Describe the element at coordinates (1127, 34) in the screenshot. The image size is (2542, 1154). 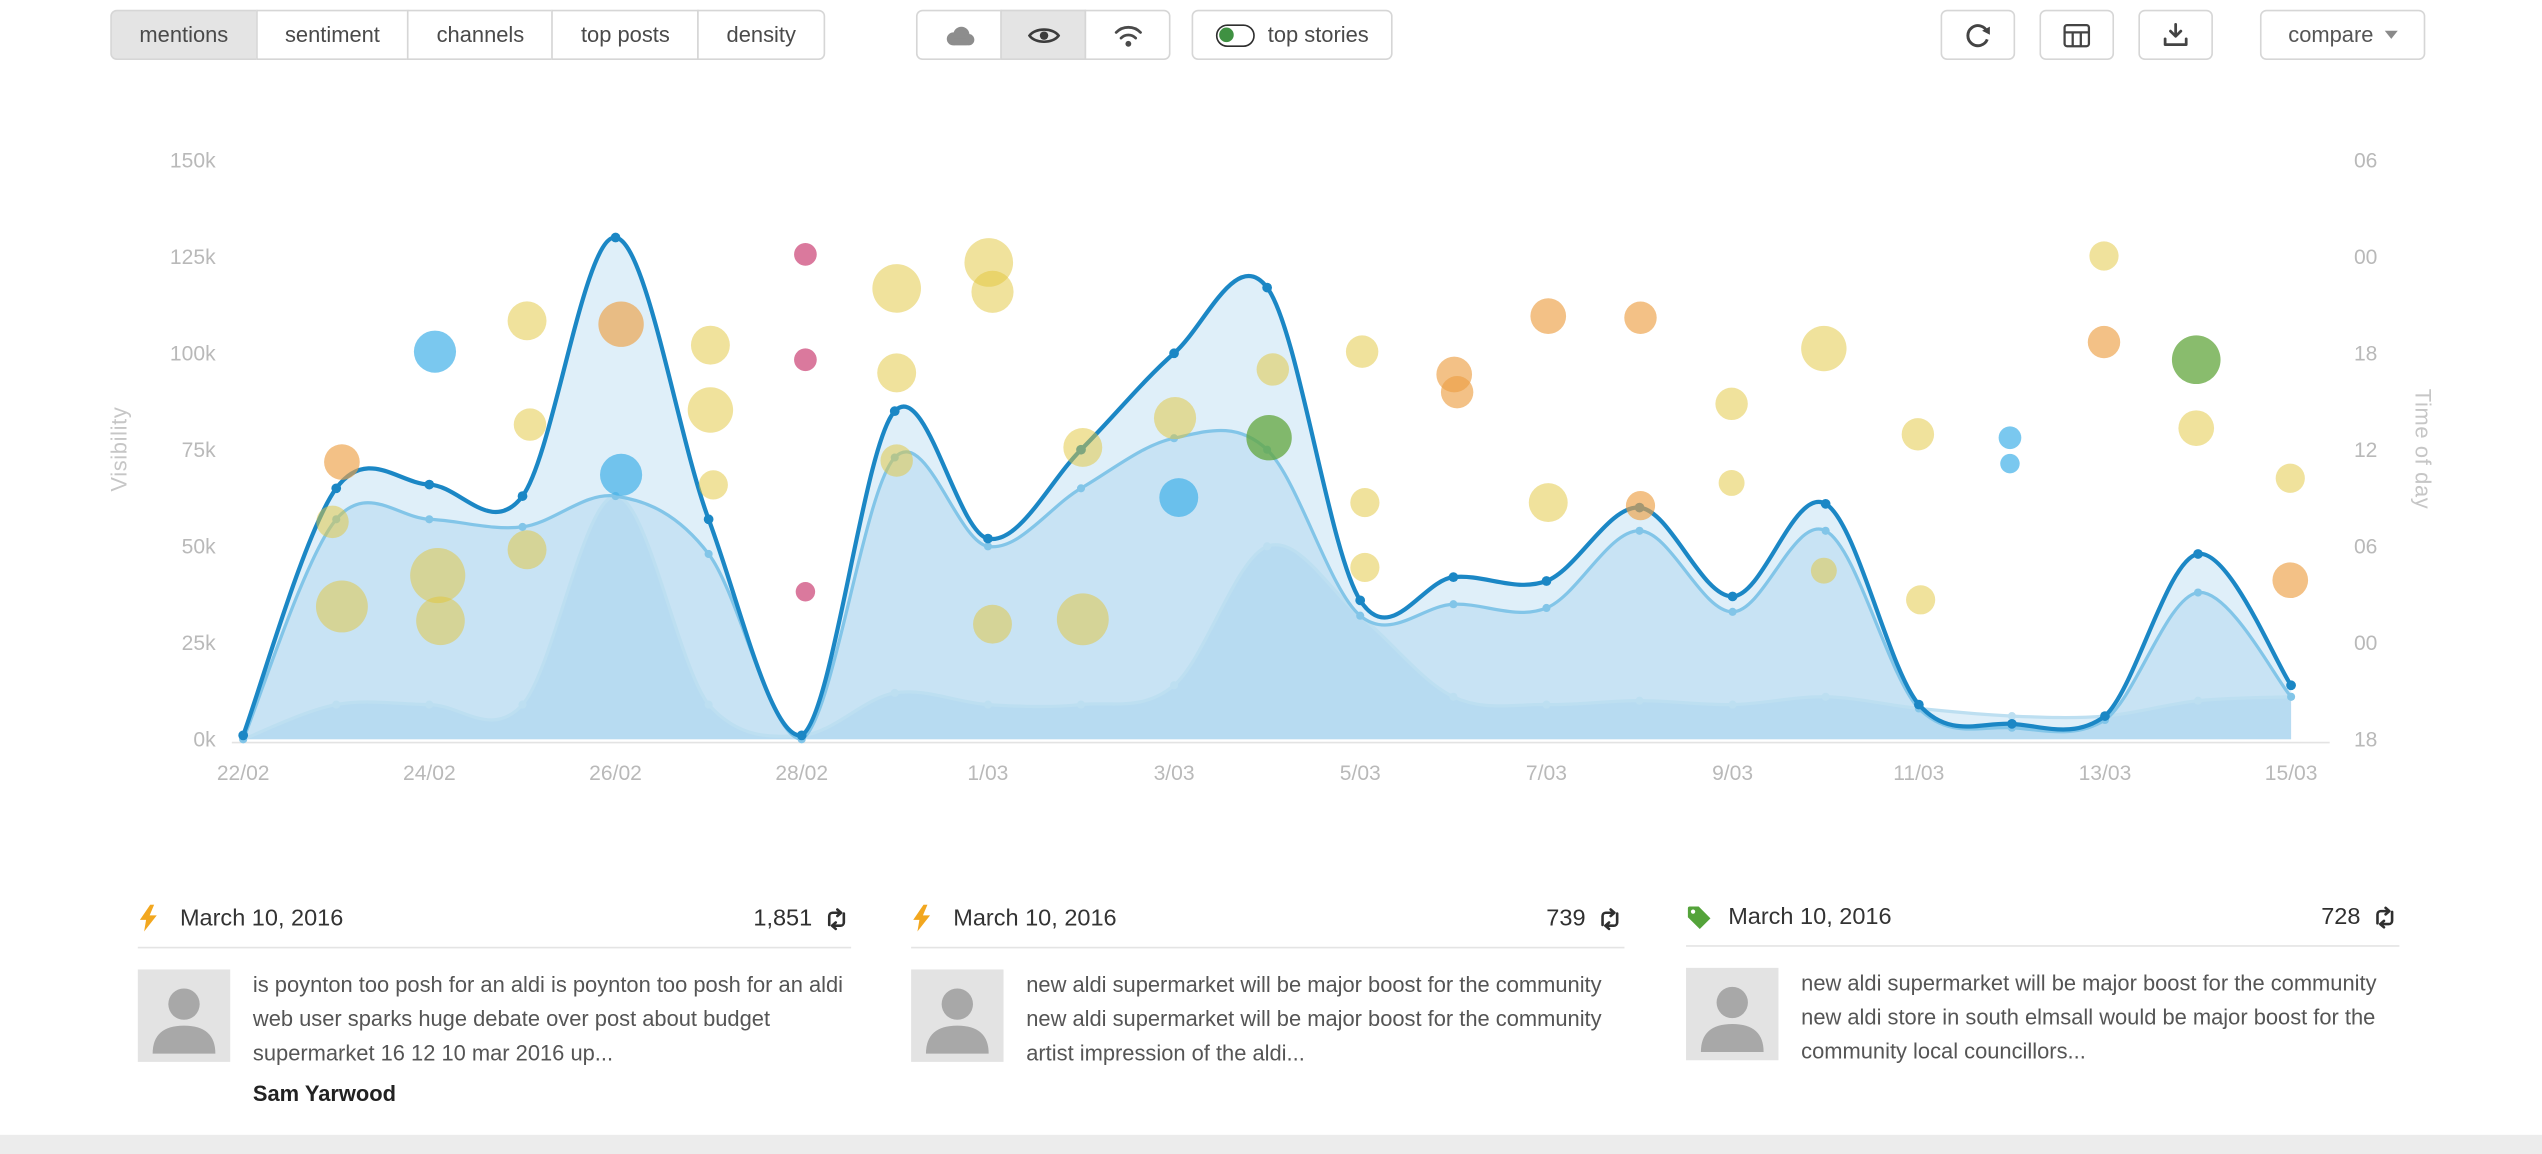
I see `signal-toggle-button` at that location.